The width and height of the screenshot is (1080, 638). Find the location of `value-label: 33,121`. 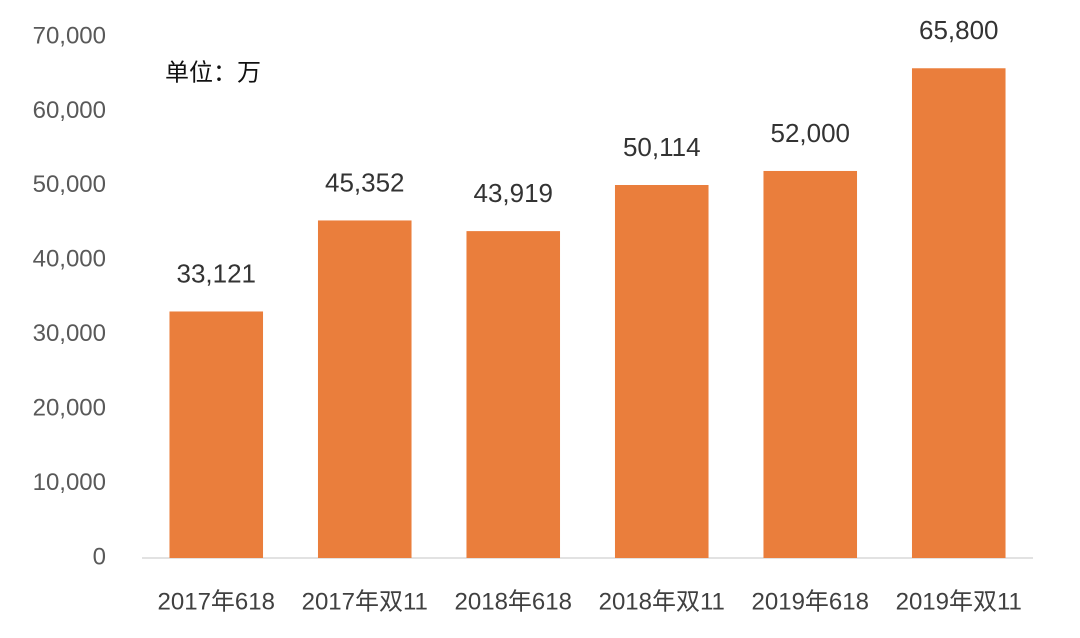

value-label: 33,121 is located at coordinates (216, 273).